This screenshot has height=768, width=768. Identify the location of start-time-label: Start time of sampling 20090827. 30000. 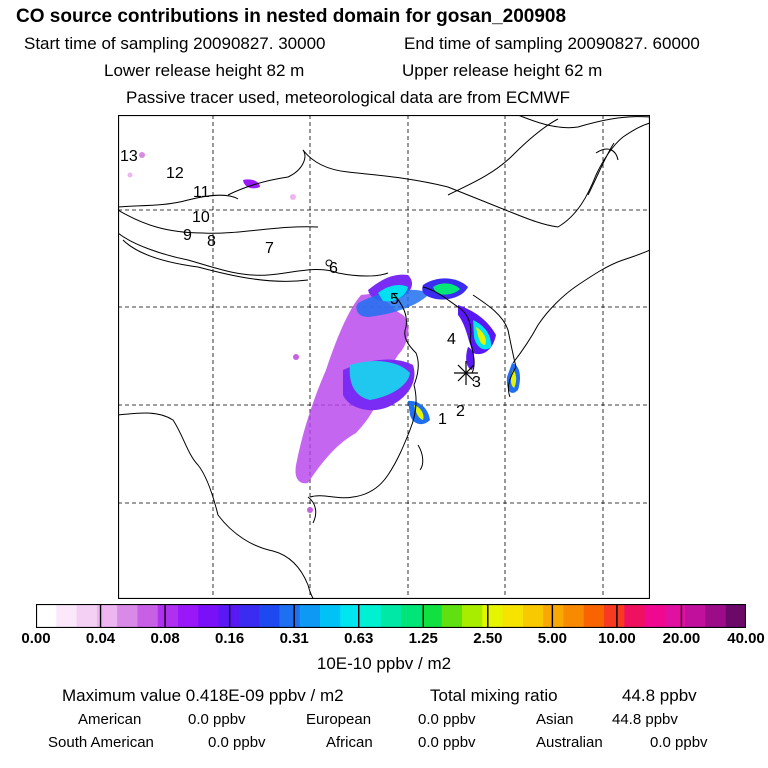
(175, 43).